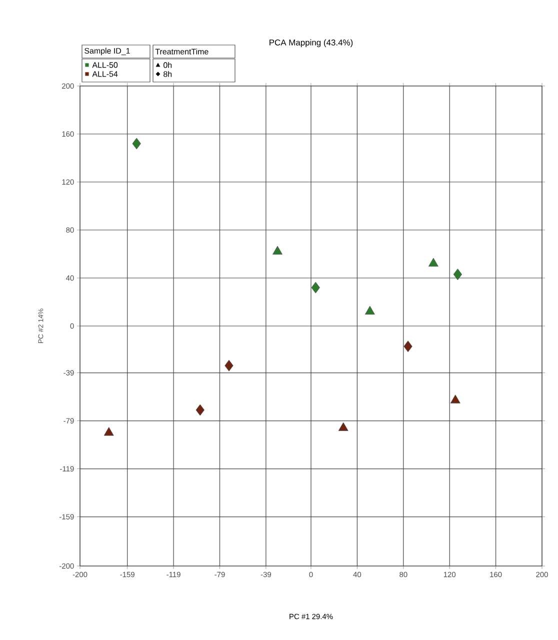 This screenshot has width=558, height=640. I want to click on chart-title: PCA Mapping (43.4%), so click(311, 43).